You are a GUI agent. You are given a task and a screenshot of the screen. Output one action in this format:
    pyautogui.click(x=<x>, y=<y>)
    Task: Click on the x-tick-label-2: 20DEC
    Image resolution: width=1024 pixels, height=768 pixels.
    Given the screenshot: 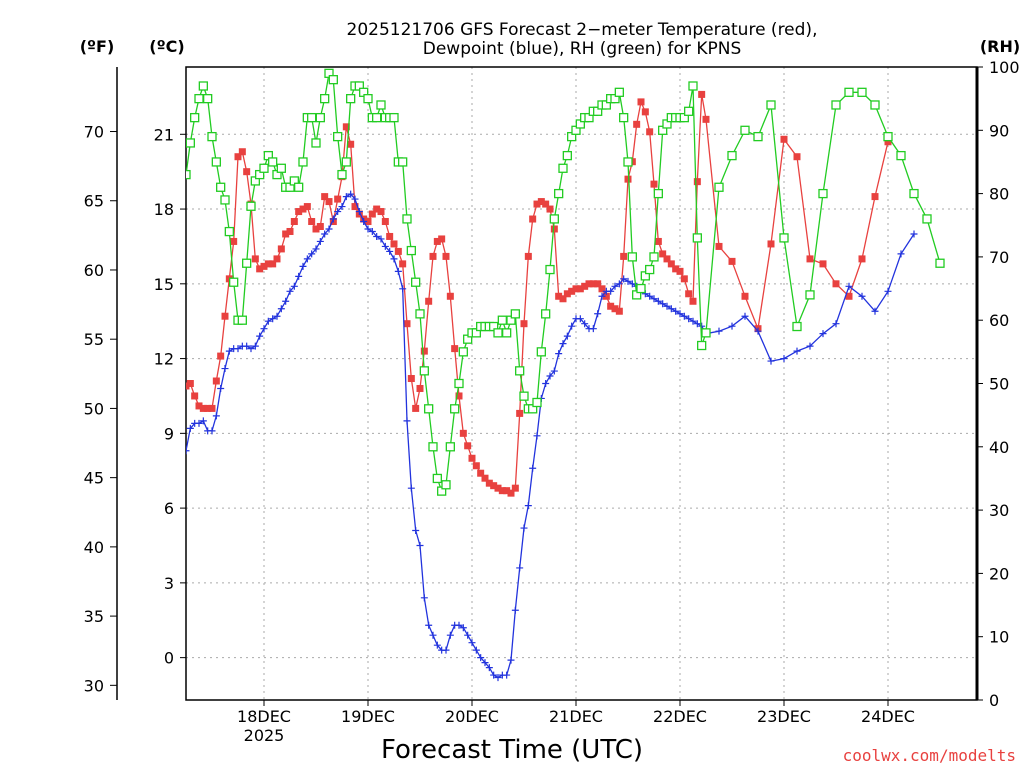 What is the action you would take?
    pyautogui.click(x=472, y=716)
    